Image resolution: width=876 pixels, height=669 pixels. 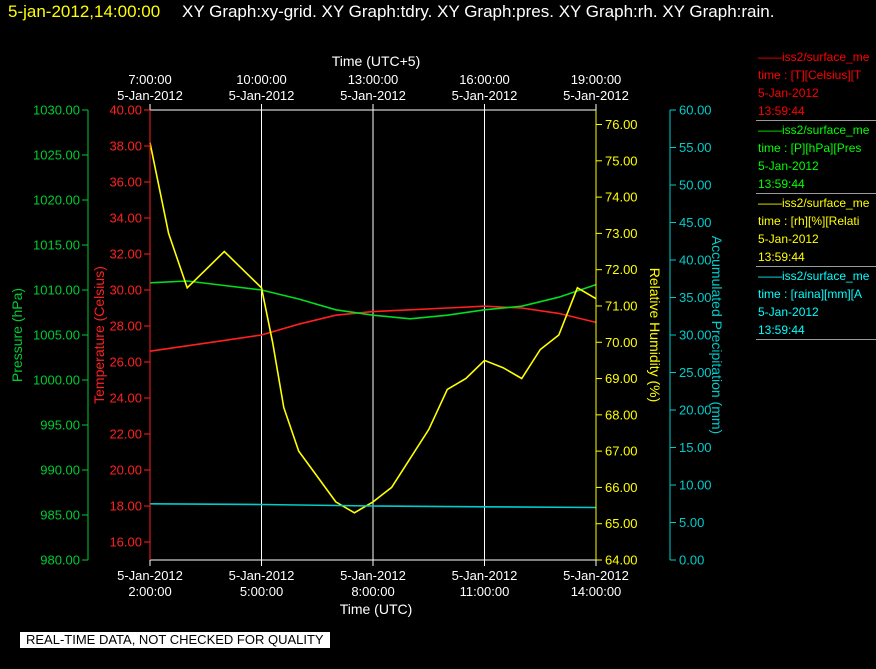 I want to click on y-tick-label-rh: 67.00, so click(x=621, y=451).